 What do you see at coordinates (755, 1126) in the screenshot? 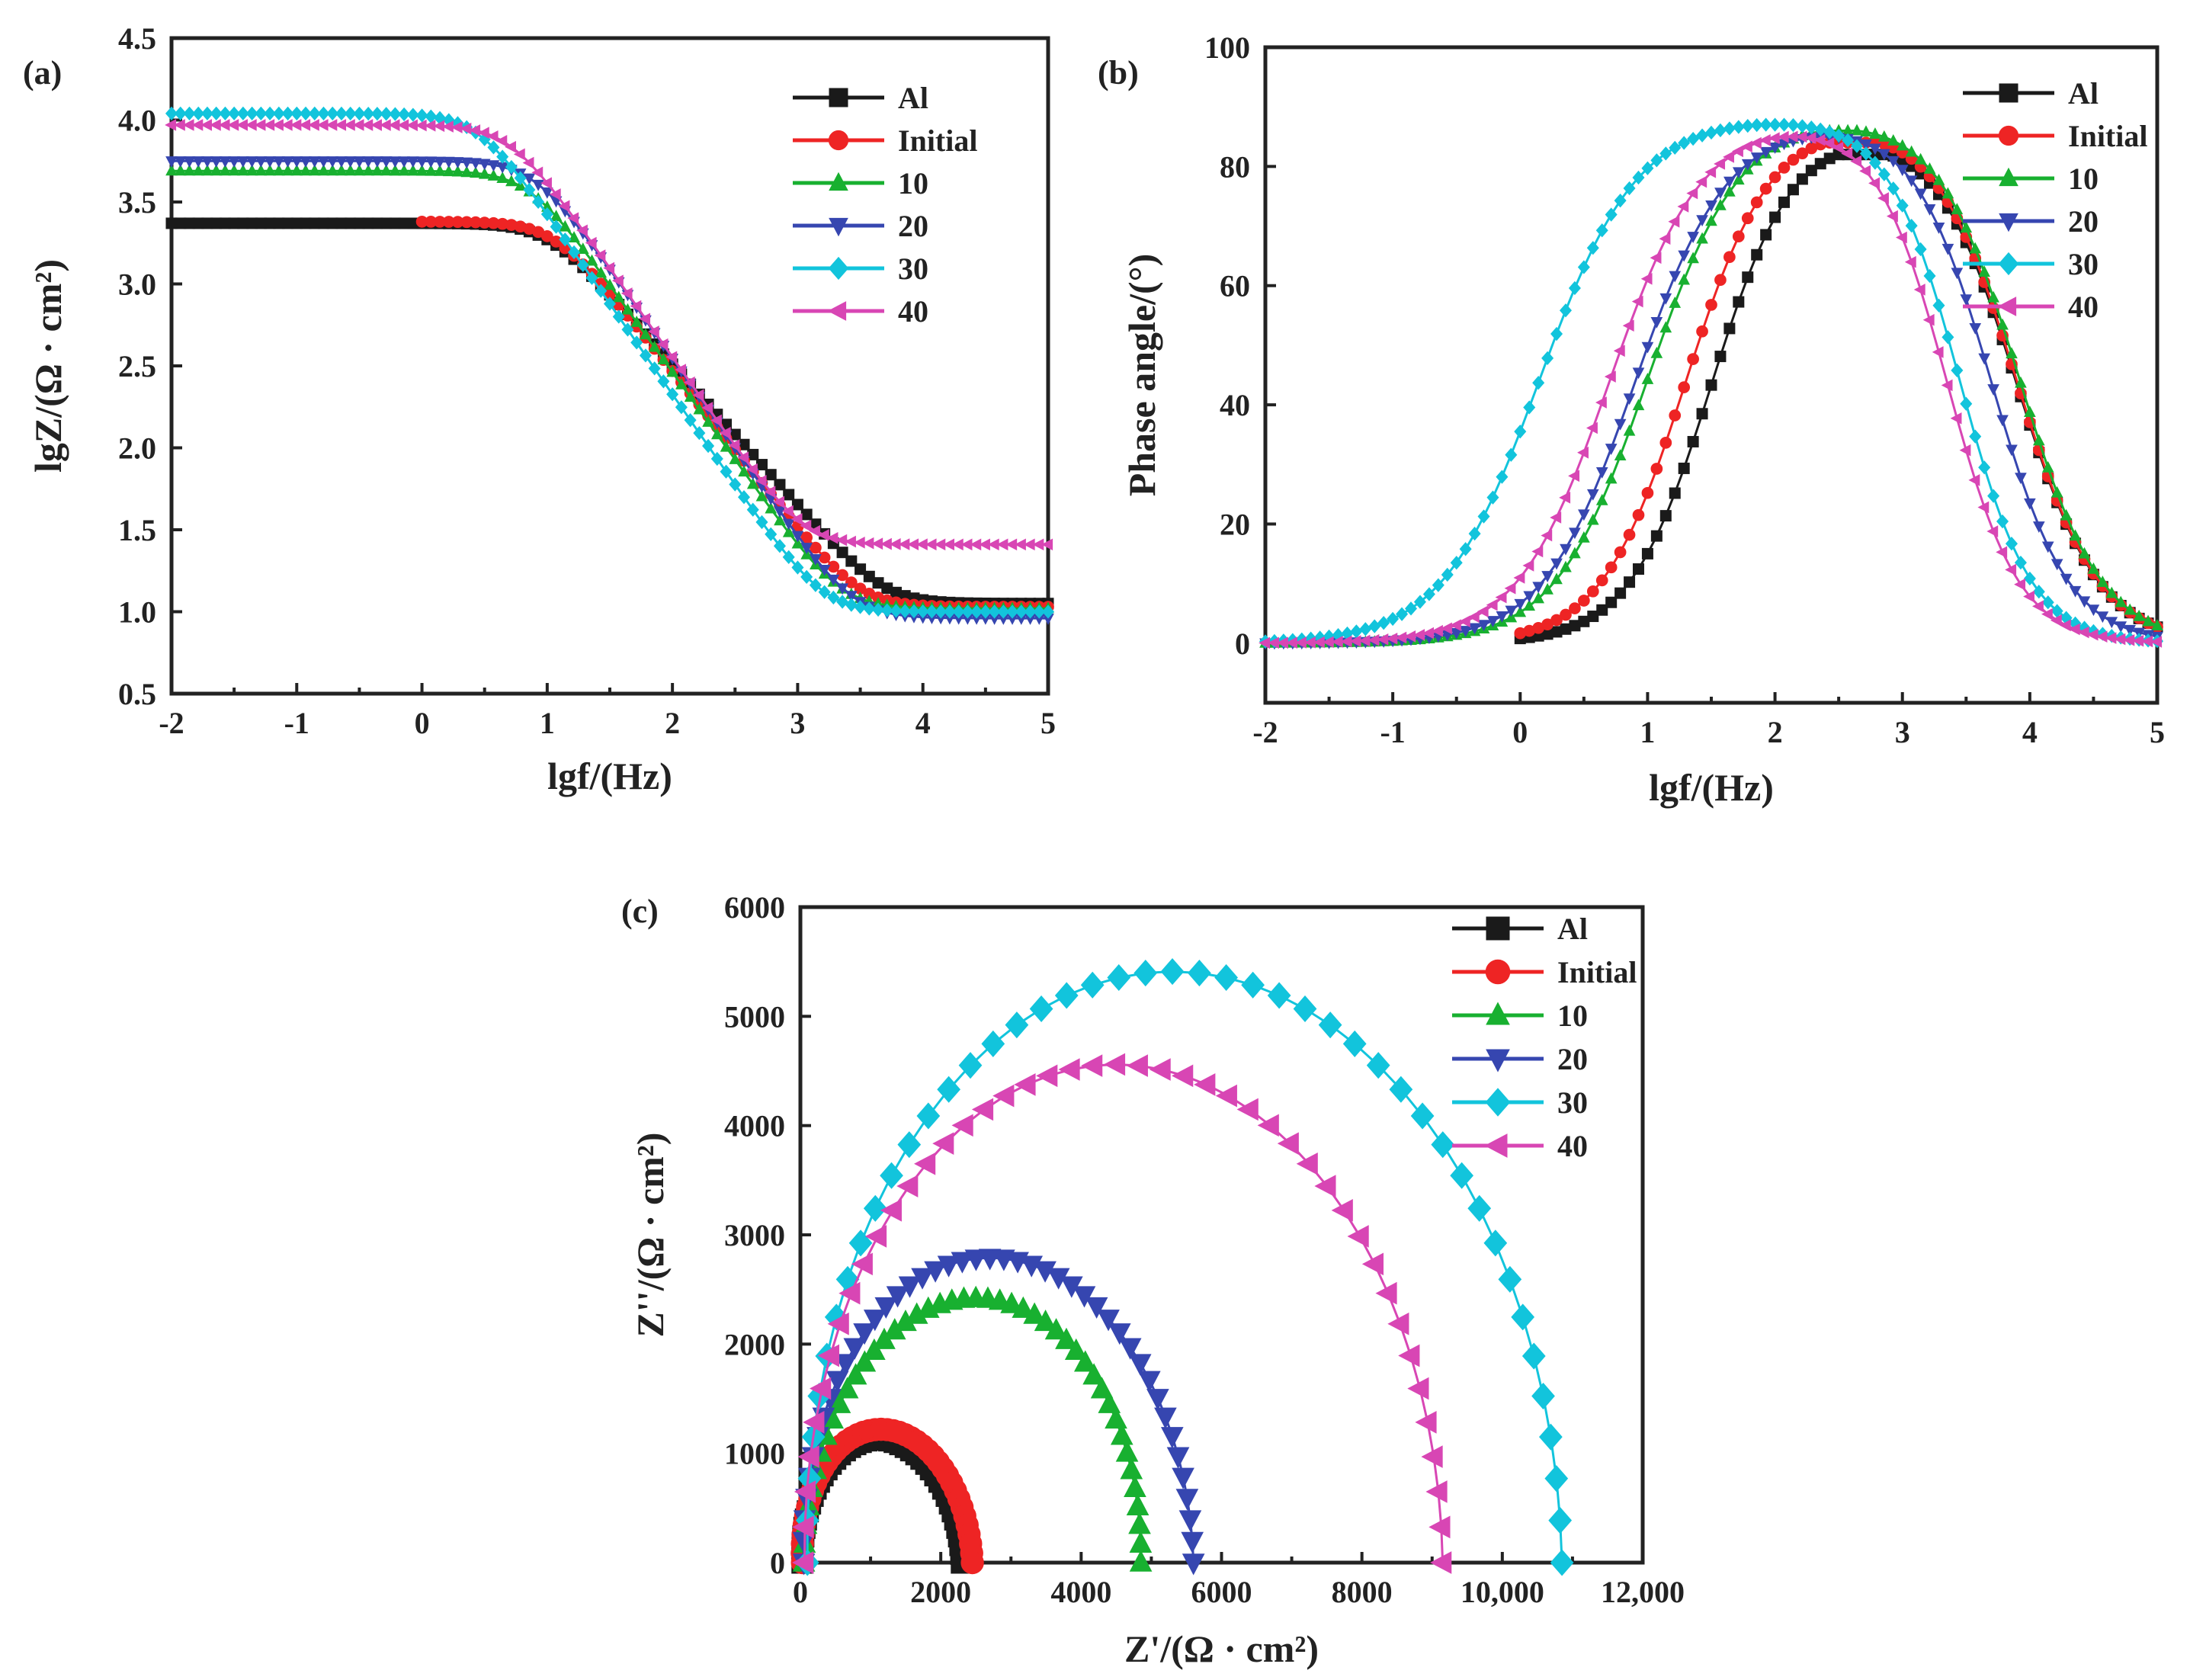
I see `panel-c-y-tick-label: 4000` at bounding box center [755, 1126].